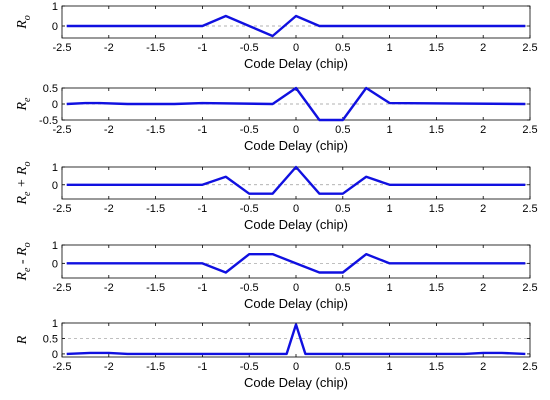 This screenshot has height=400, width=550. I want to click on y-axis-label: Re + Ro, so click(24, 183).